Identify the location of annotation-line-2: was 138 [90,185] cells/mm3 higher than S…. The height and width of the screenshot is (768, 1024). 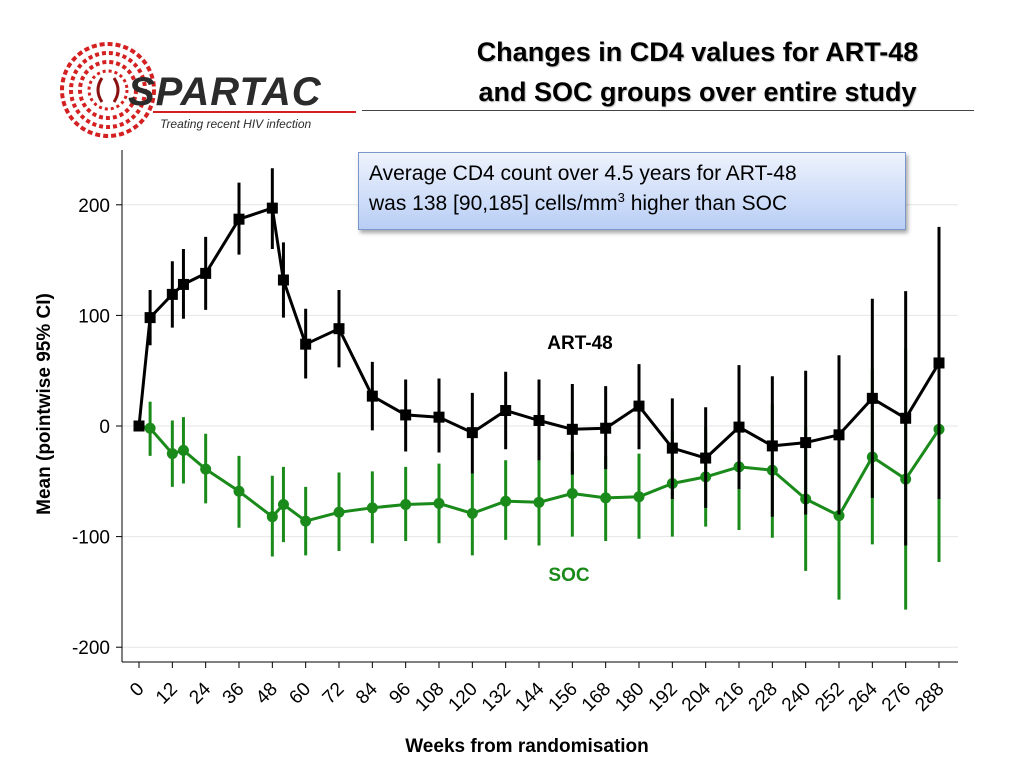
(637, 204).